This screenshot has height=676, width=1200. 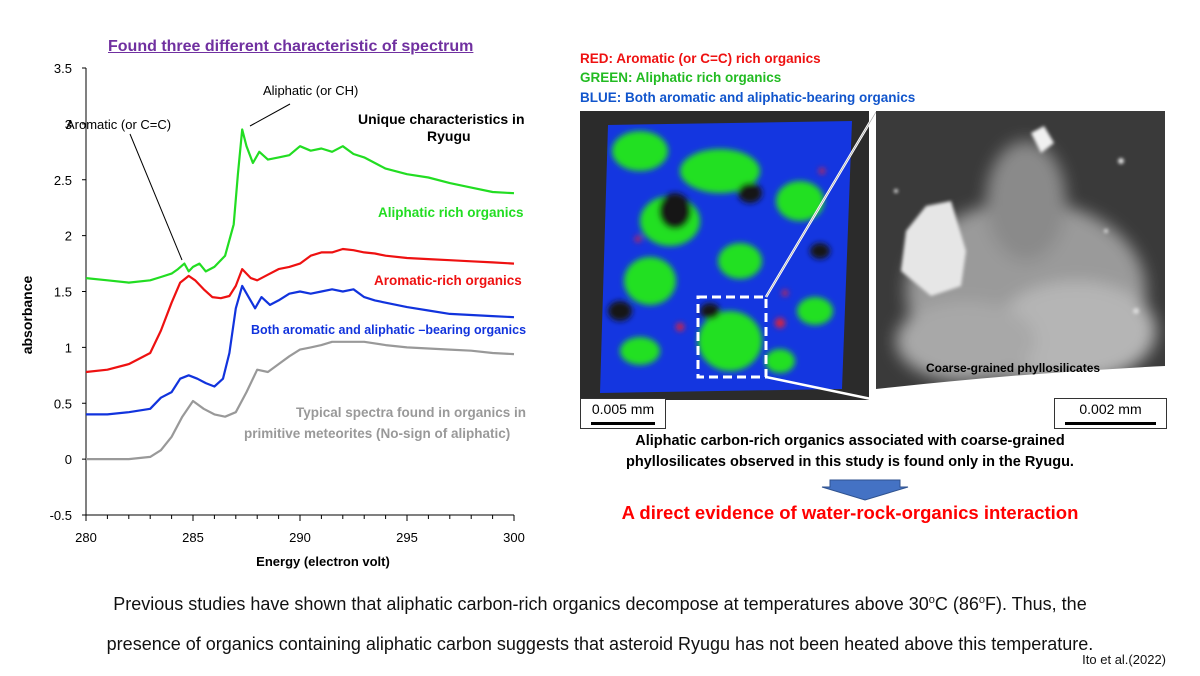 What do you see at coordinates (118, 124) in the screenshot?
I see `annotation-aromatic: Aromatic (or C=C)` at bounding box center [118, 124].